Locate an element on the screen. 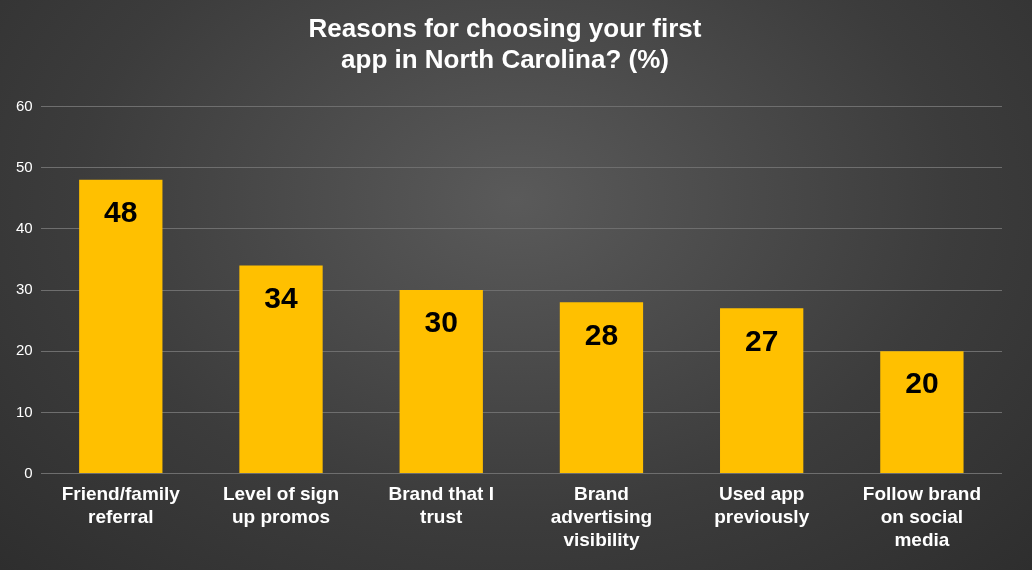 This screenshot has height=570, width=1032. x-tick-label: Follow brand on social media is located at coordinates (921, 516).